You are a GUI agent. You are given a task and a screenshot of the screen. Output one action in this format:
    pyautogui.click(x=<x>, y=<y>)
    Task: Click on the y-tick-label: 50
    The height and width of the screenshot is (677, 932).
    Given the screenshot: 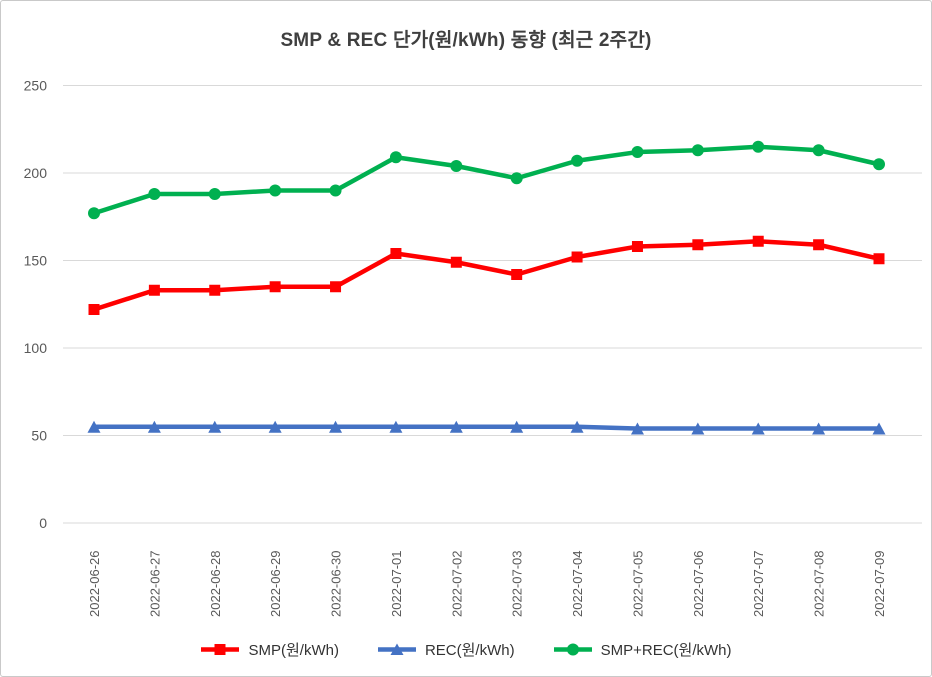 What is the action you would take?
    pyautogui.click(x=39, y=436)
    